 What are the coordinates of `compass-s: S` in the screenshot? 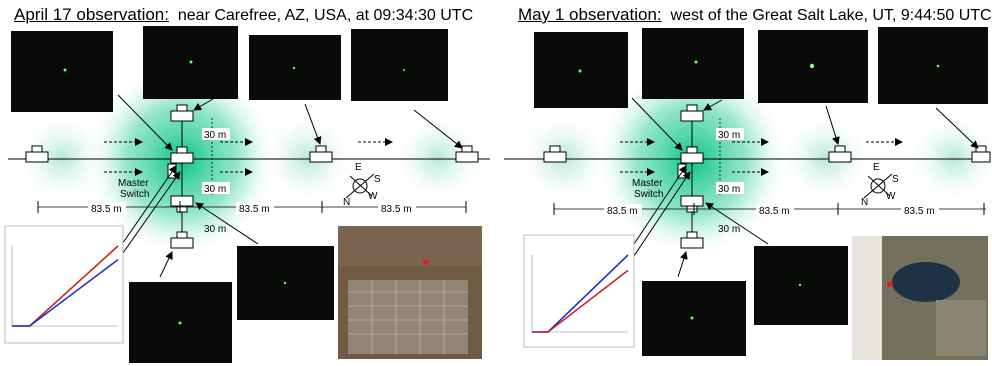 It's located at (895, 179).